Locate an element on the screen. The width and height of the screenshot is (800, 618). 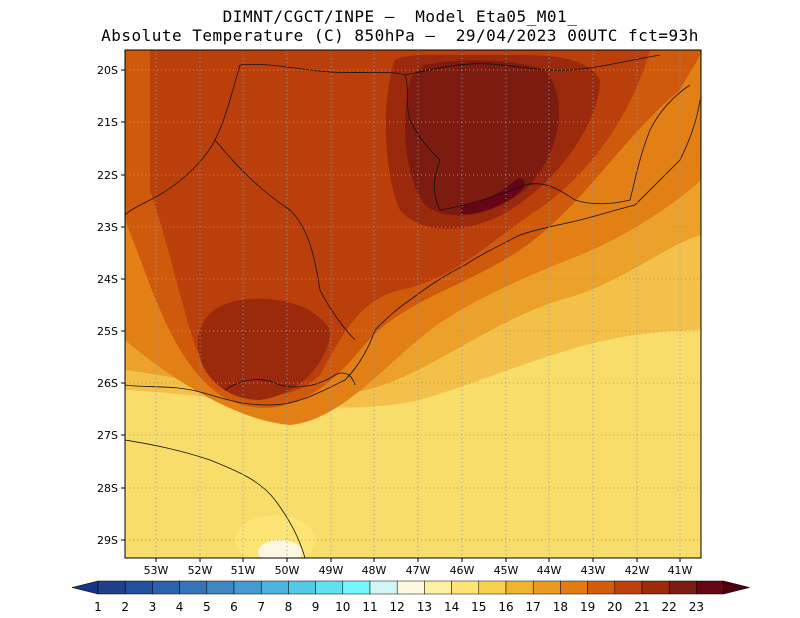
colorbar-label-18: 18 is located at coordinates (560, 607).